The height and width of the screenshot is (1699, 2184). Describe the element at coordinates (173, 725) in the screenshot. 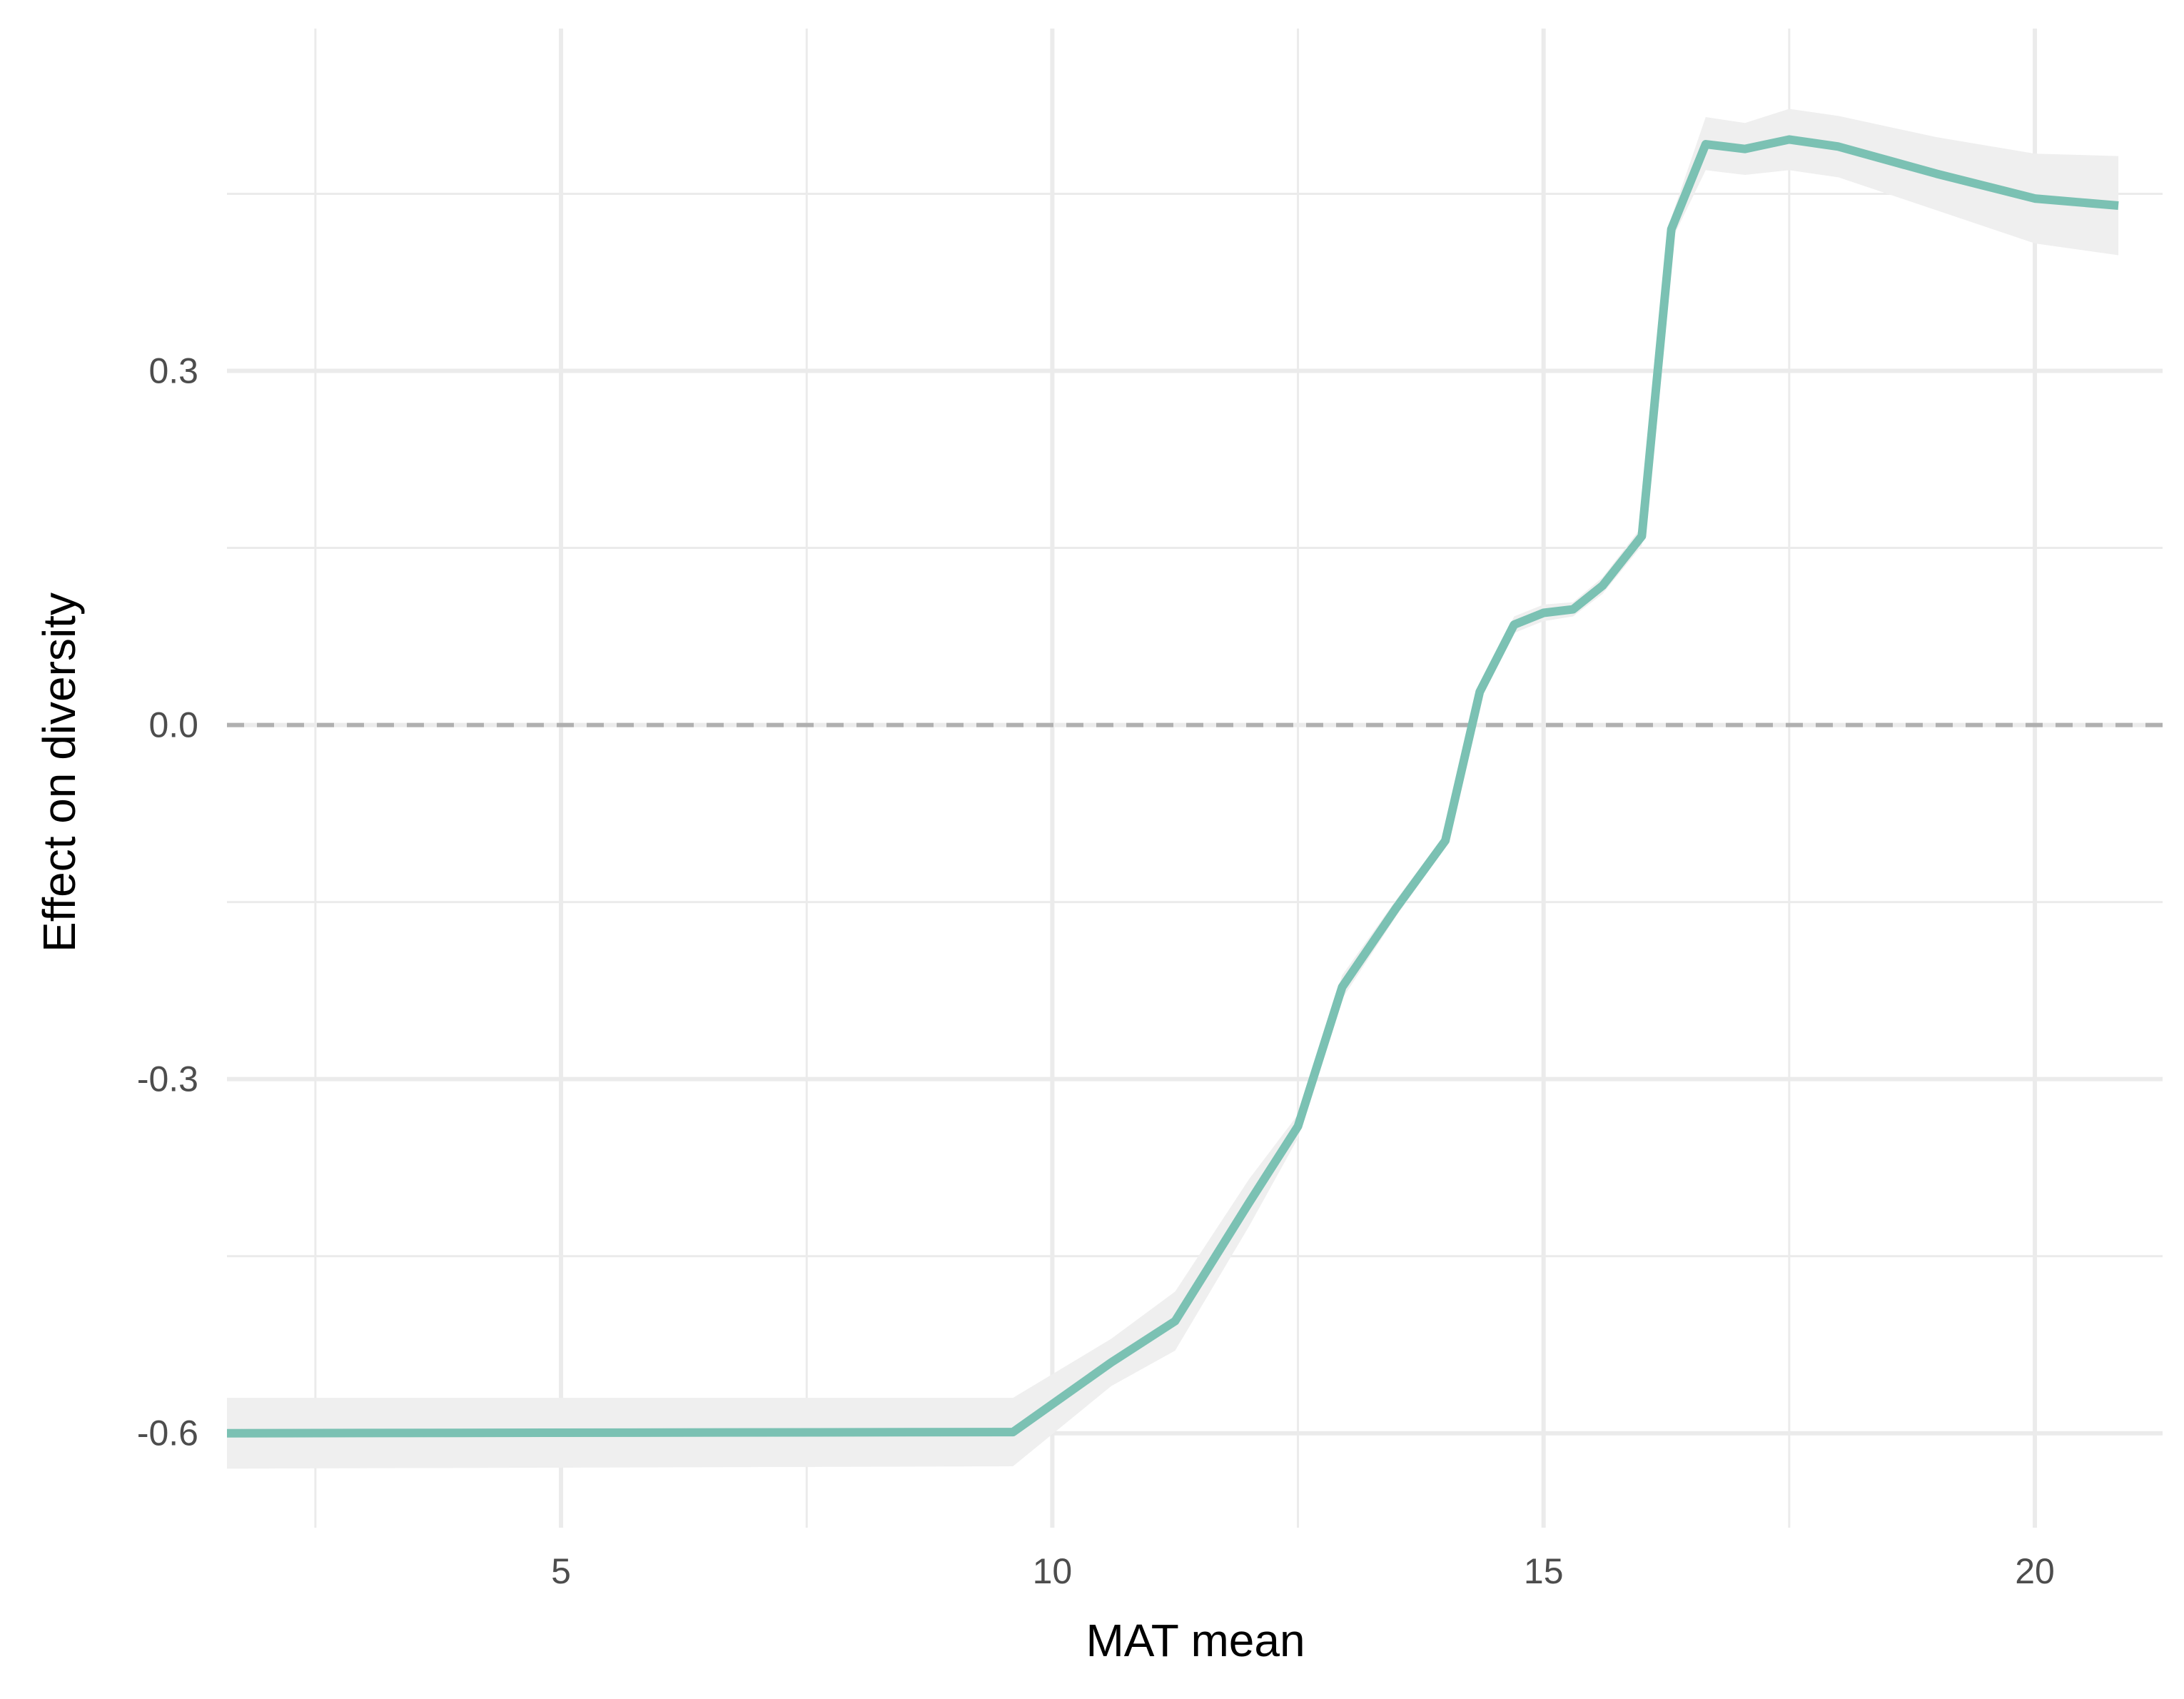

I see `y-tick-label: 0.0` at that location.